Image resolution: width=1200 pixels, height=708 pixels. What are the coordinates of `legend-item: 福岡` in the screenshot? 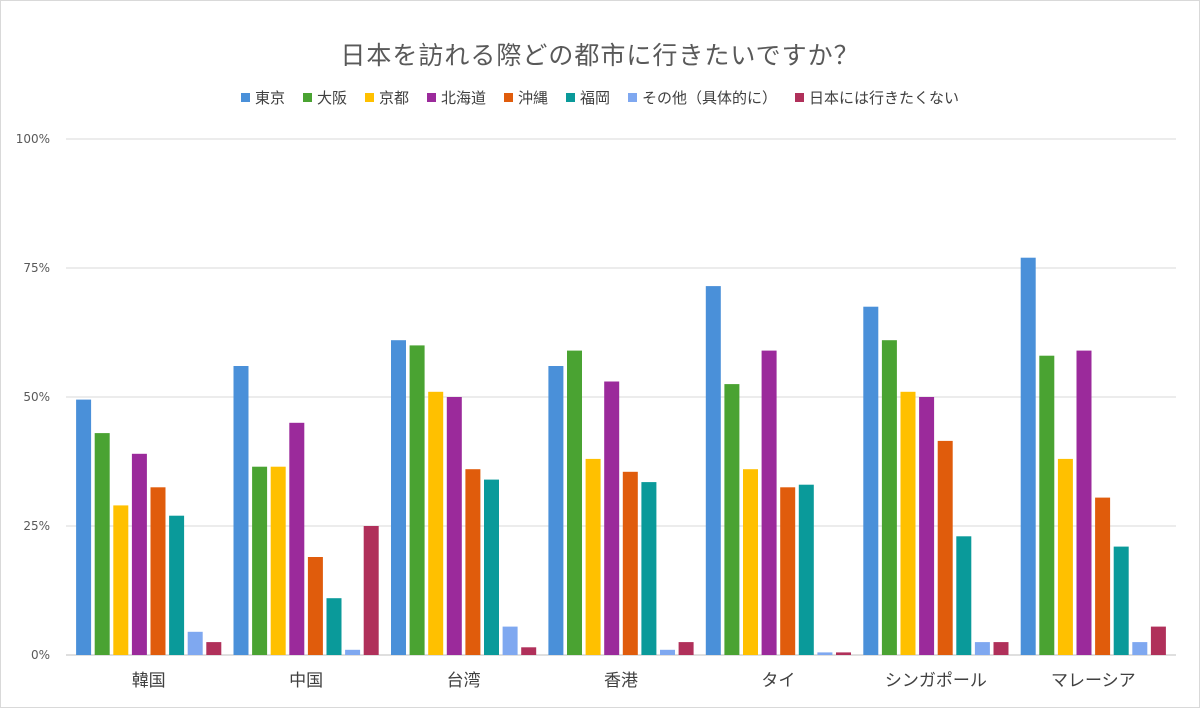 It's located at (588, 97).